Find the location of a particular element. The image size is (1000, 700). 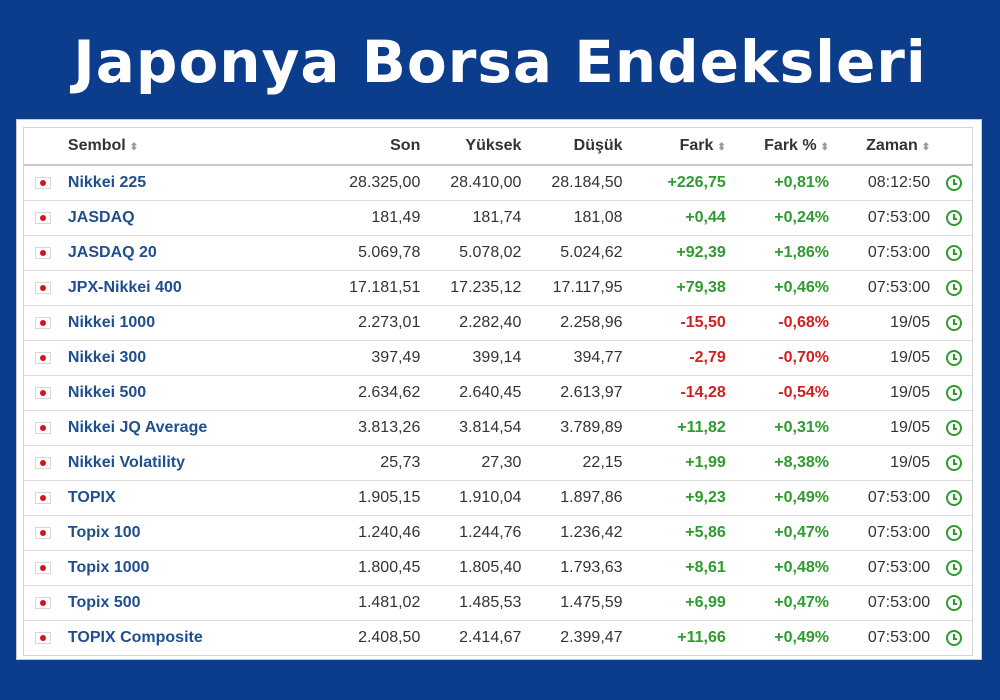

header-last-label: Son is located at coordinates (405, 145).